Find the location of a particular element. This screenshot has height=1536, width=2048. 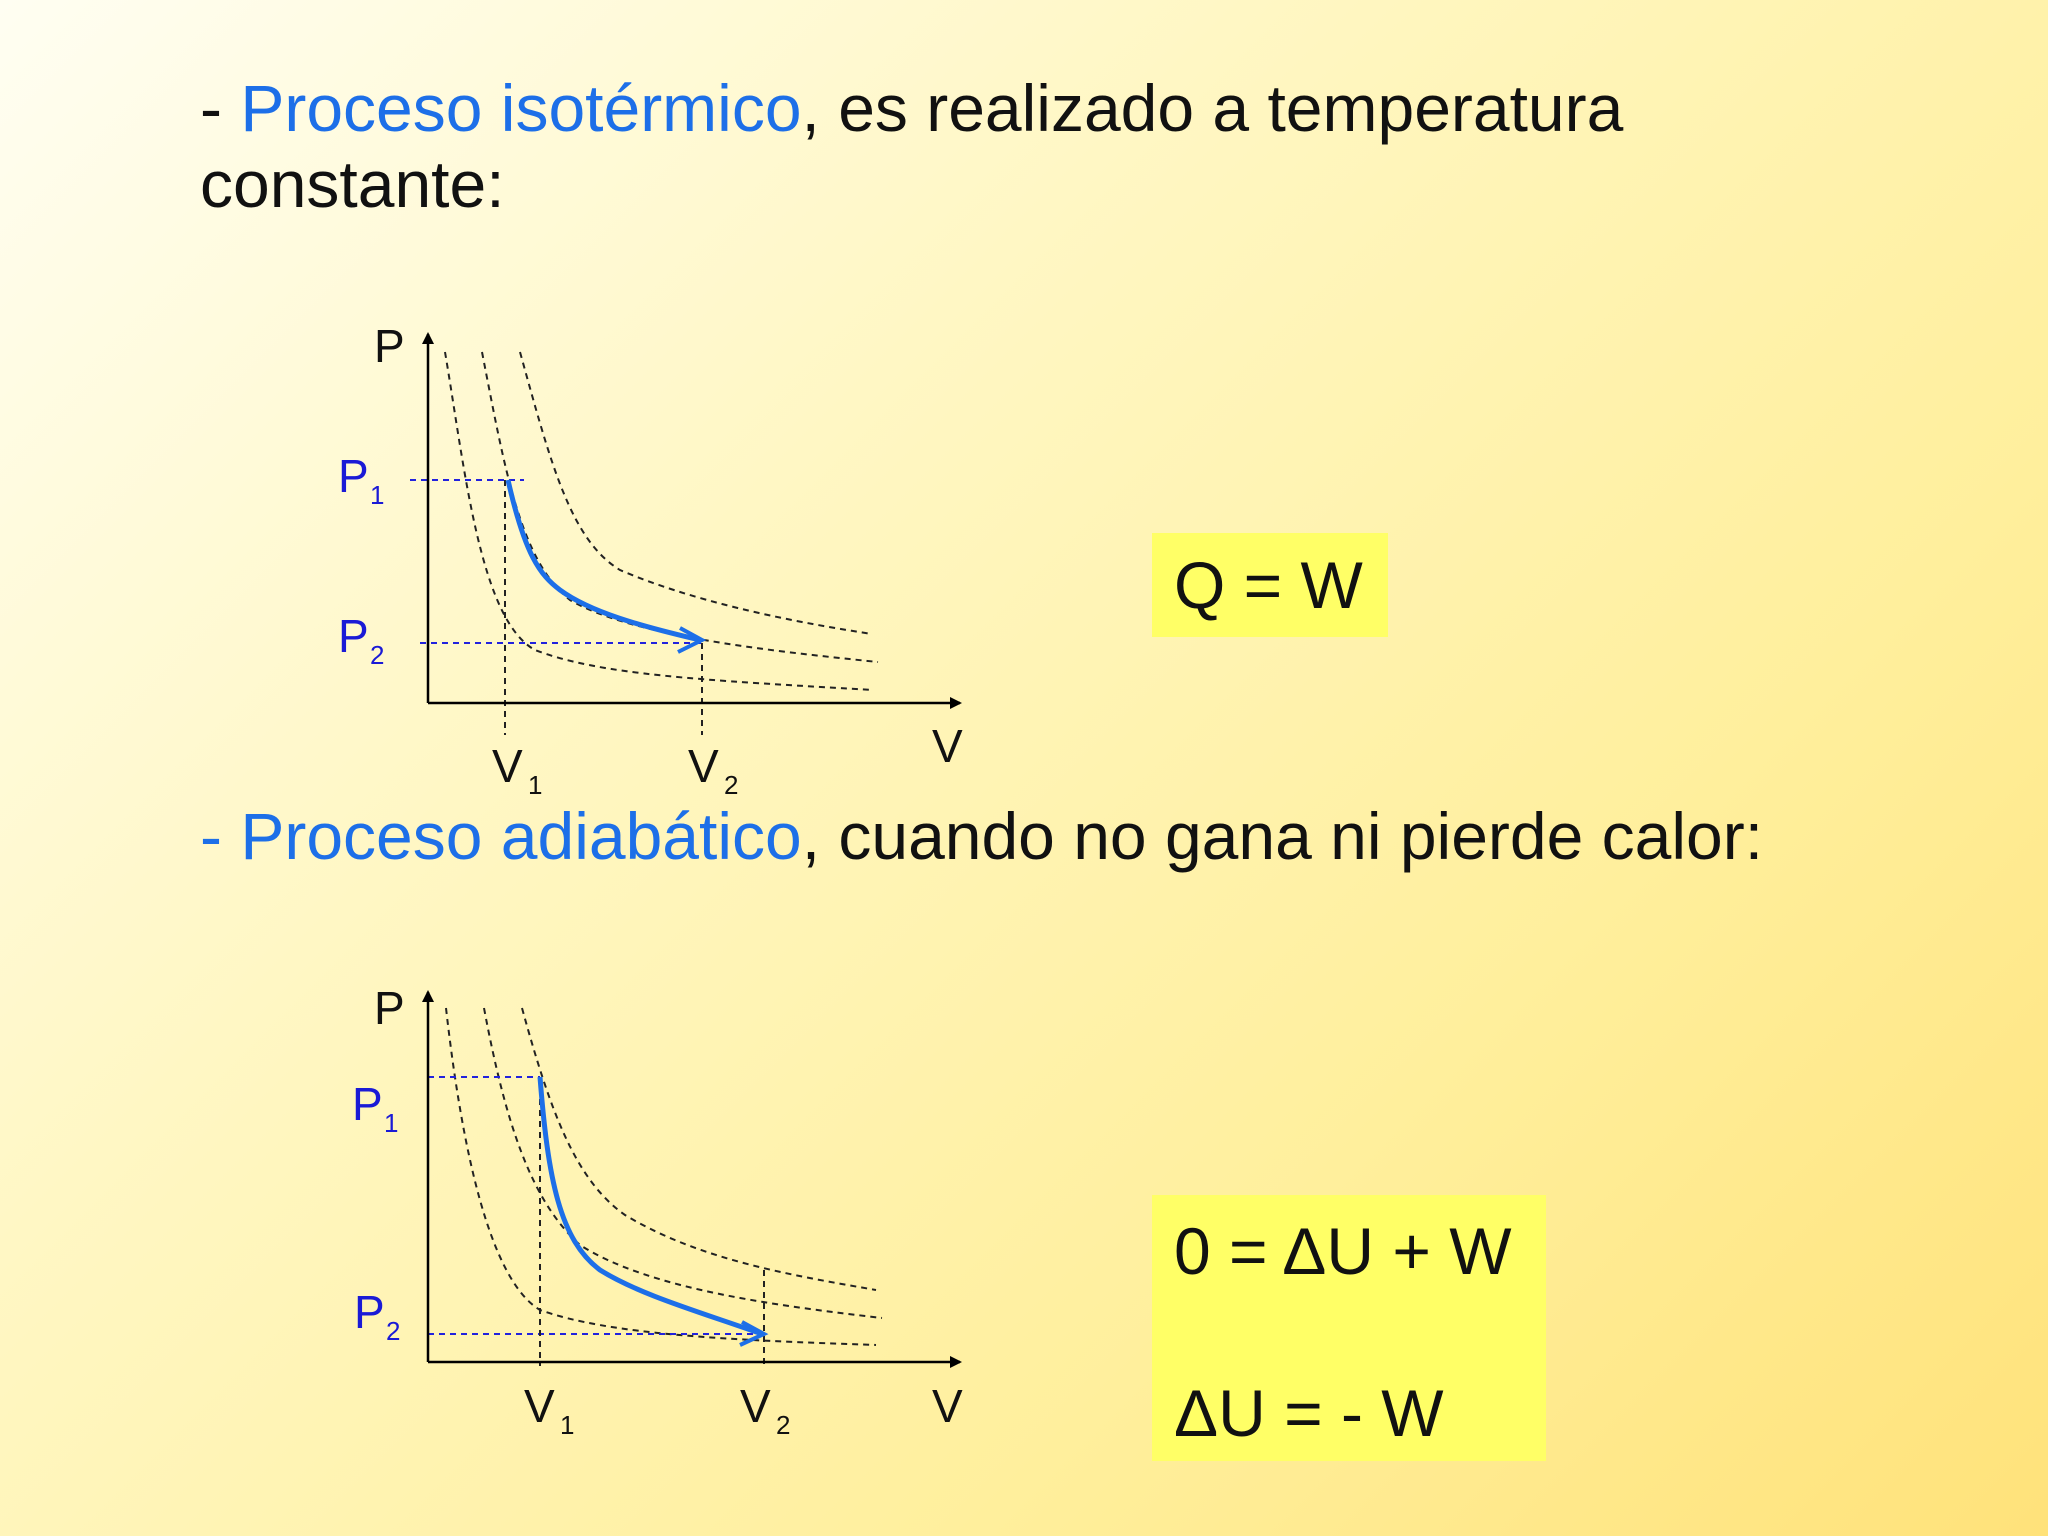

heading-rest: , es realizado a temperatura constante: is located at coordinates (912, 146).